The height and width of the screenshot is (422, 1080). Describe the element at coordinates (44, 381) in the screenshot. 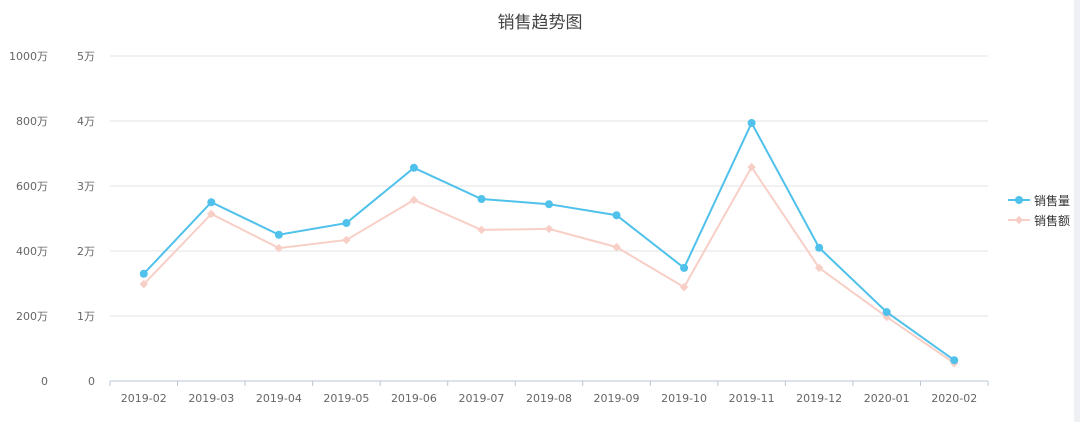

I see `y-tick-label-left: 0` at that location.